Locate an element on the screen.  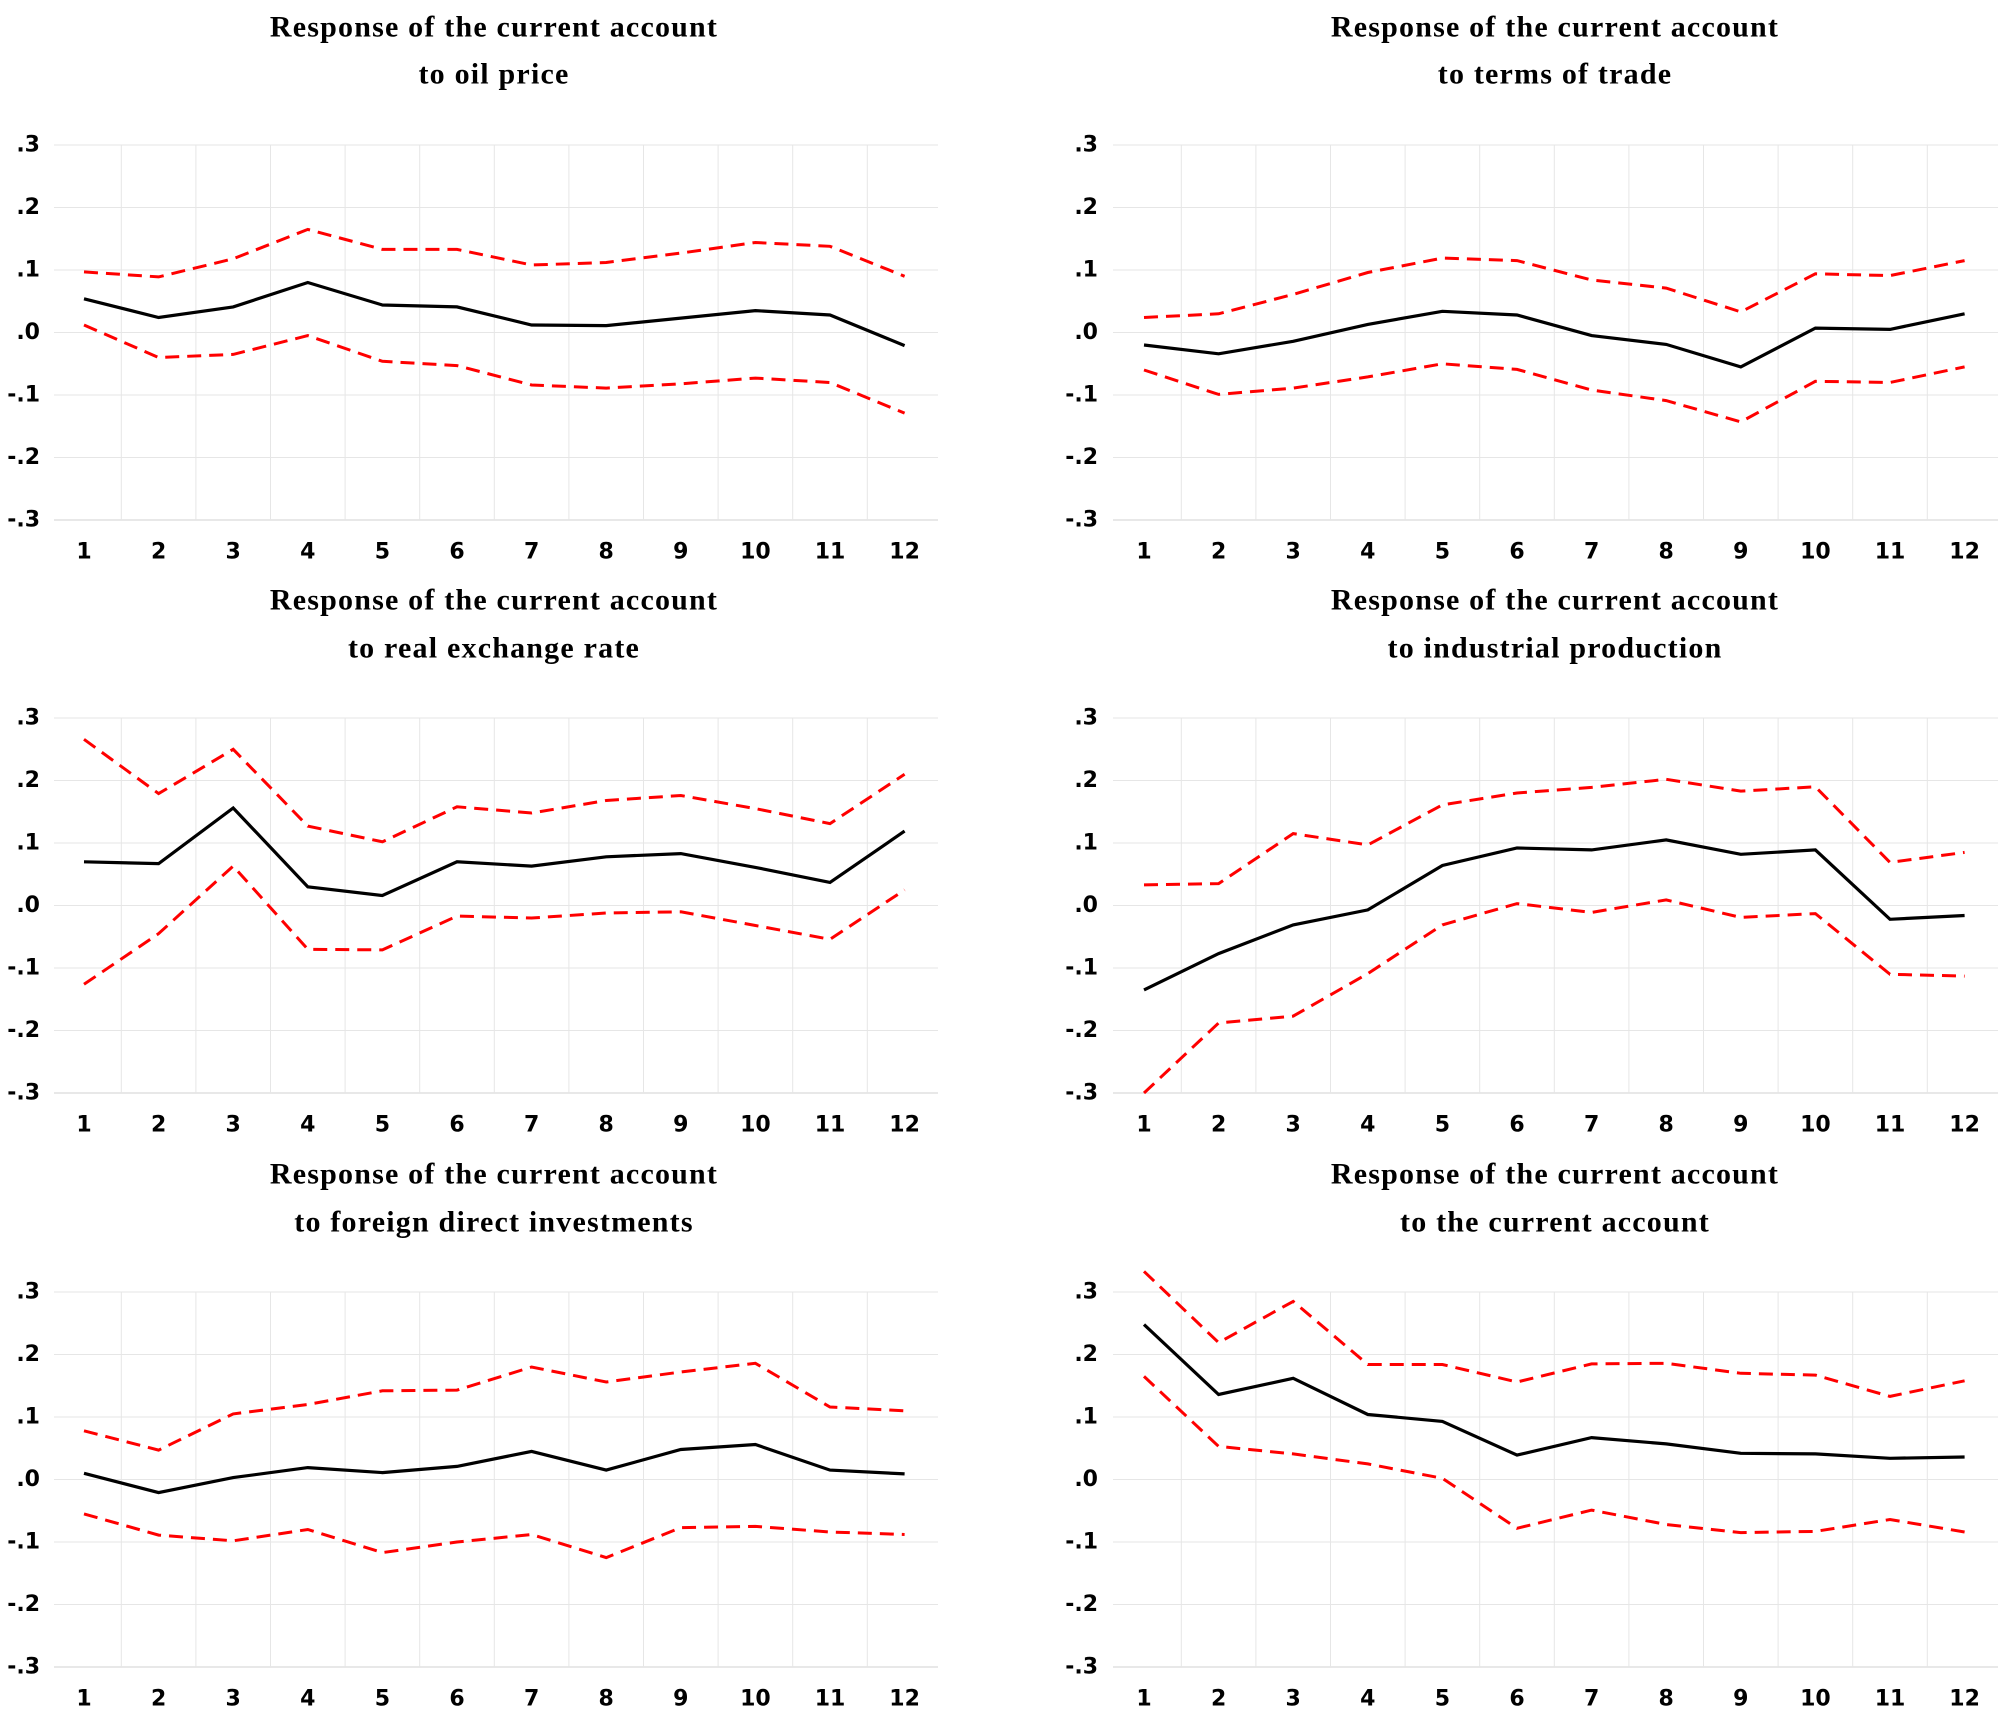
panel-title-line: to oil price is located at coordinates (493, 74).